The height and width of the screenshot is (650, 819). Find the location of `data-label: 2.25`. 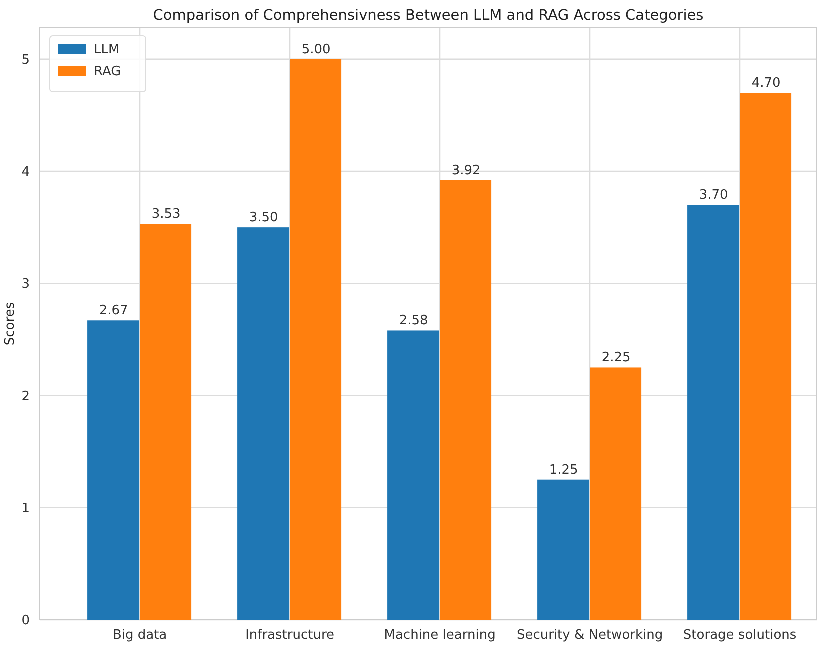

data-label: 2.25 is located at coordinates (616, 358).